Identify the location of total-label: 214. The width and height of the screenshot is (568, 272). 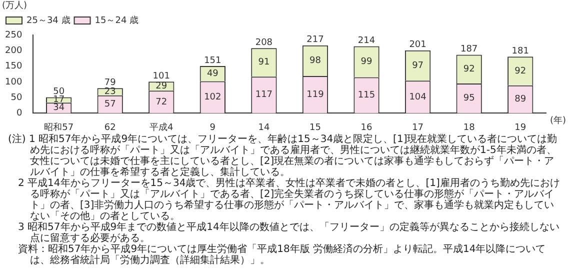
(367, 41).